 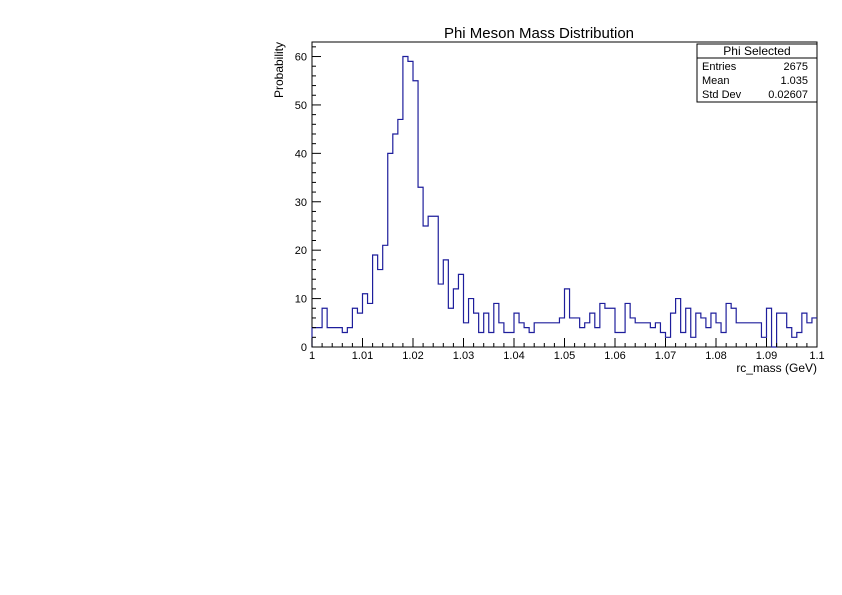 I want to click on x-tick-label: 1.02, so click(x=412, y=356).